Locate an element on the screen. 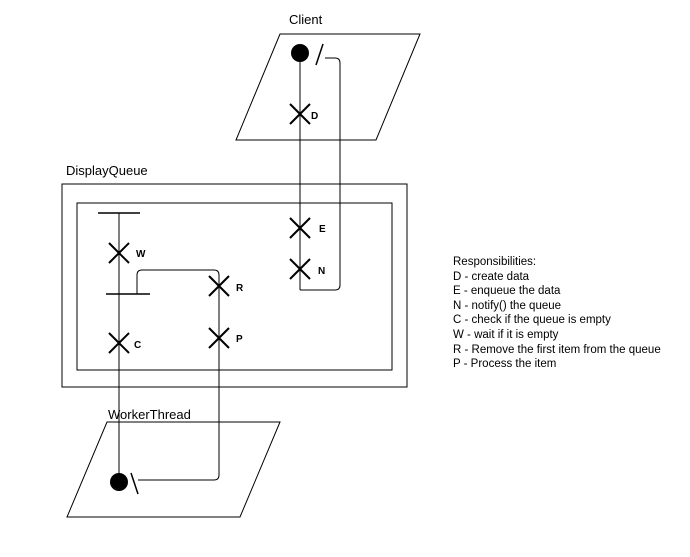  legend-item-p: P - Process the item is located at coordinates (505, 364).